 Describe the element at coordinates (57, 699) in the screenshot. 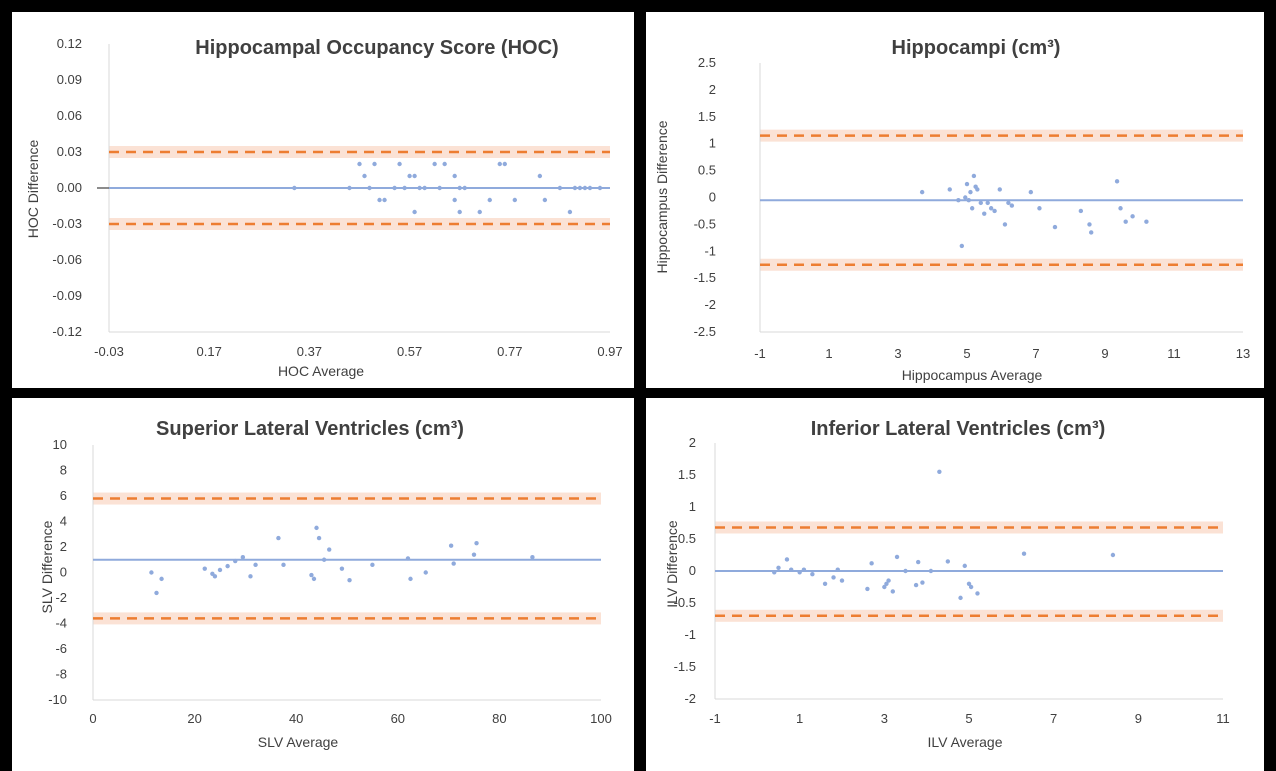

I see `y-tick-label: -10` at that location.